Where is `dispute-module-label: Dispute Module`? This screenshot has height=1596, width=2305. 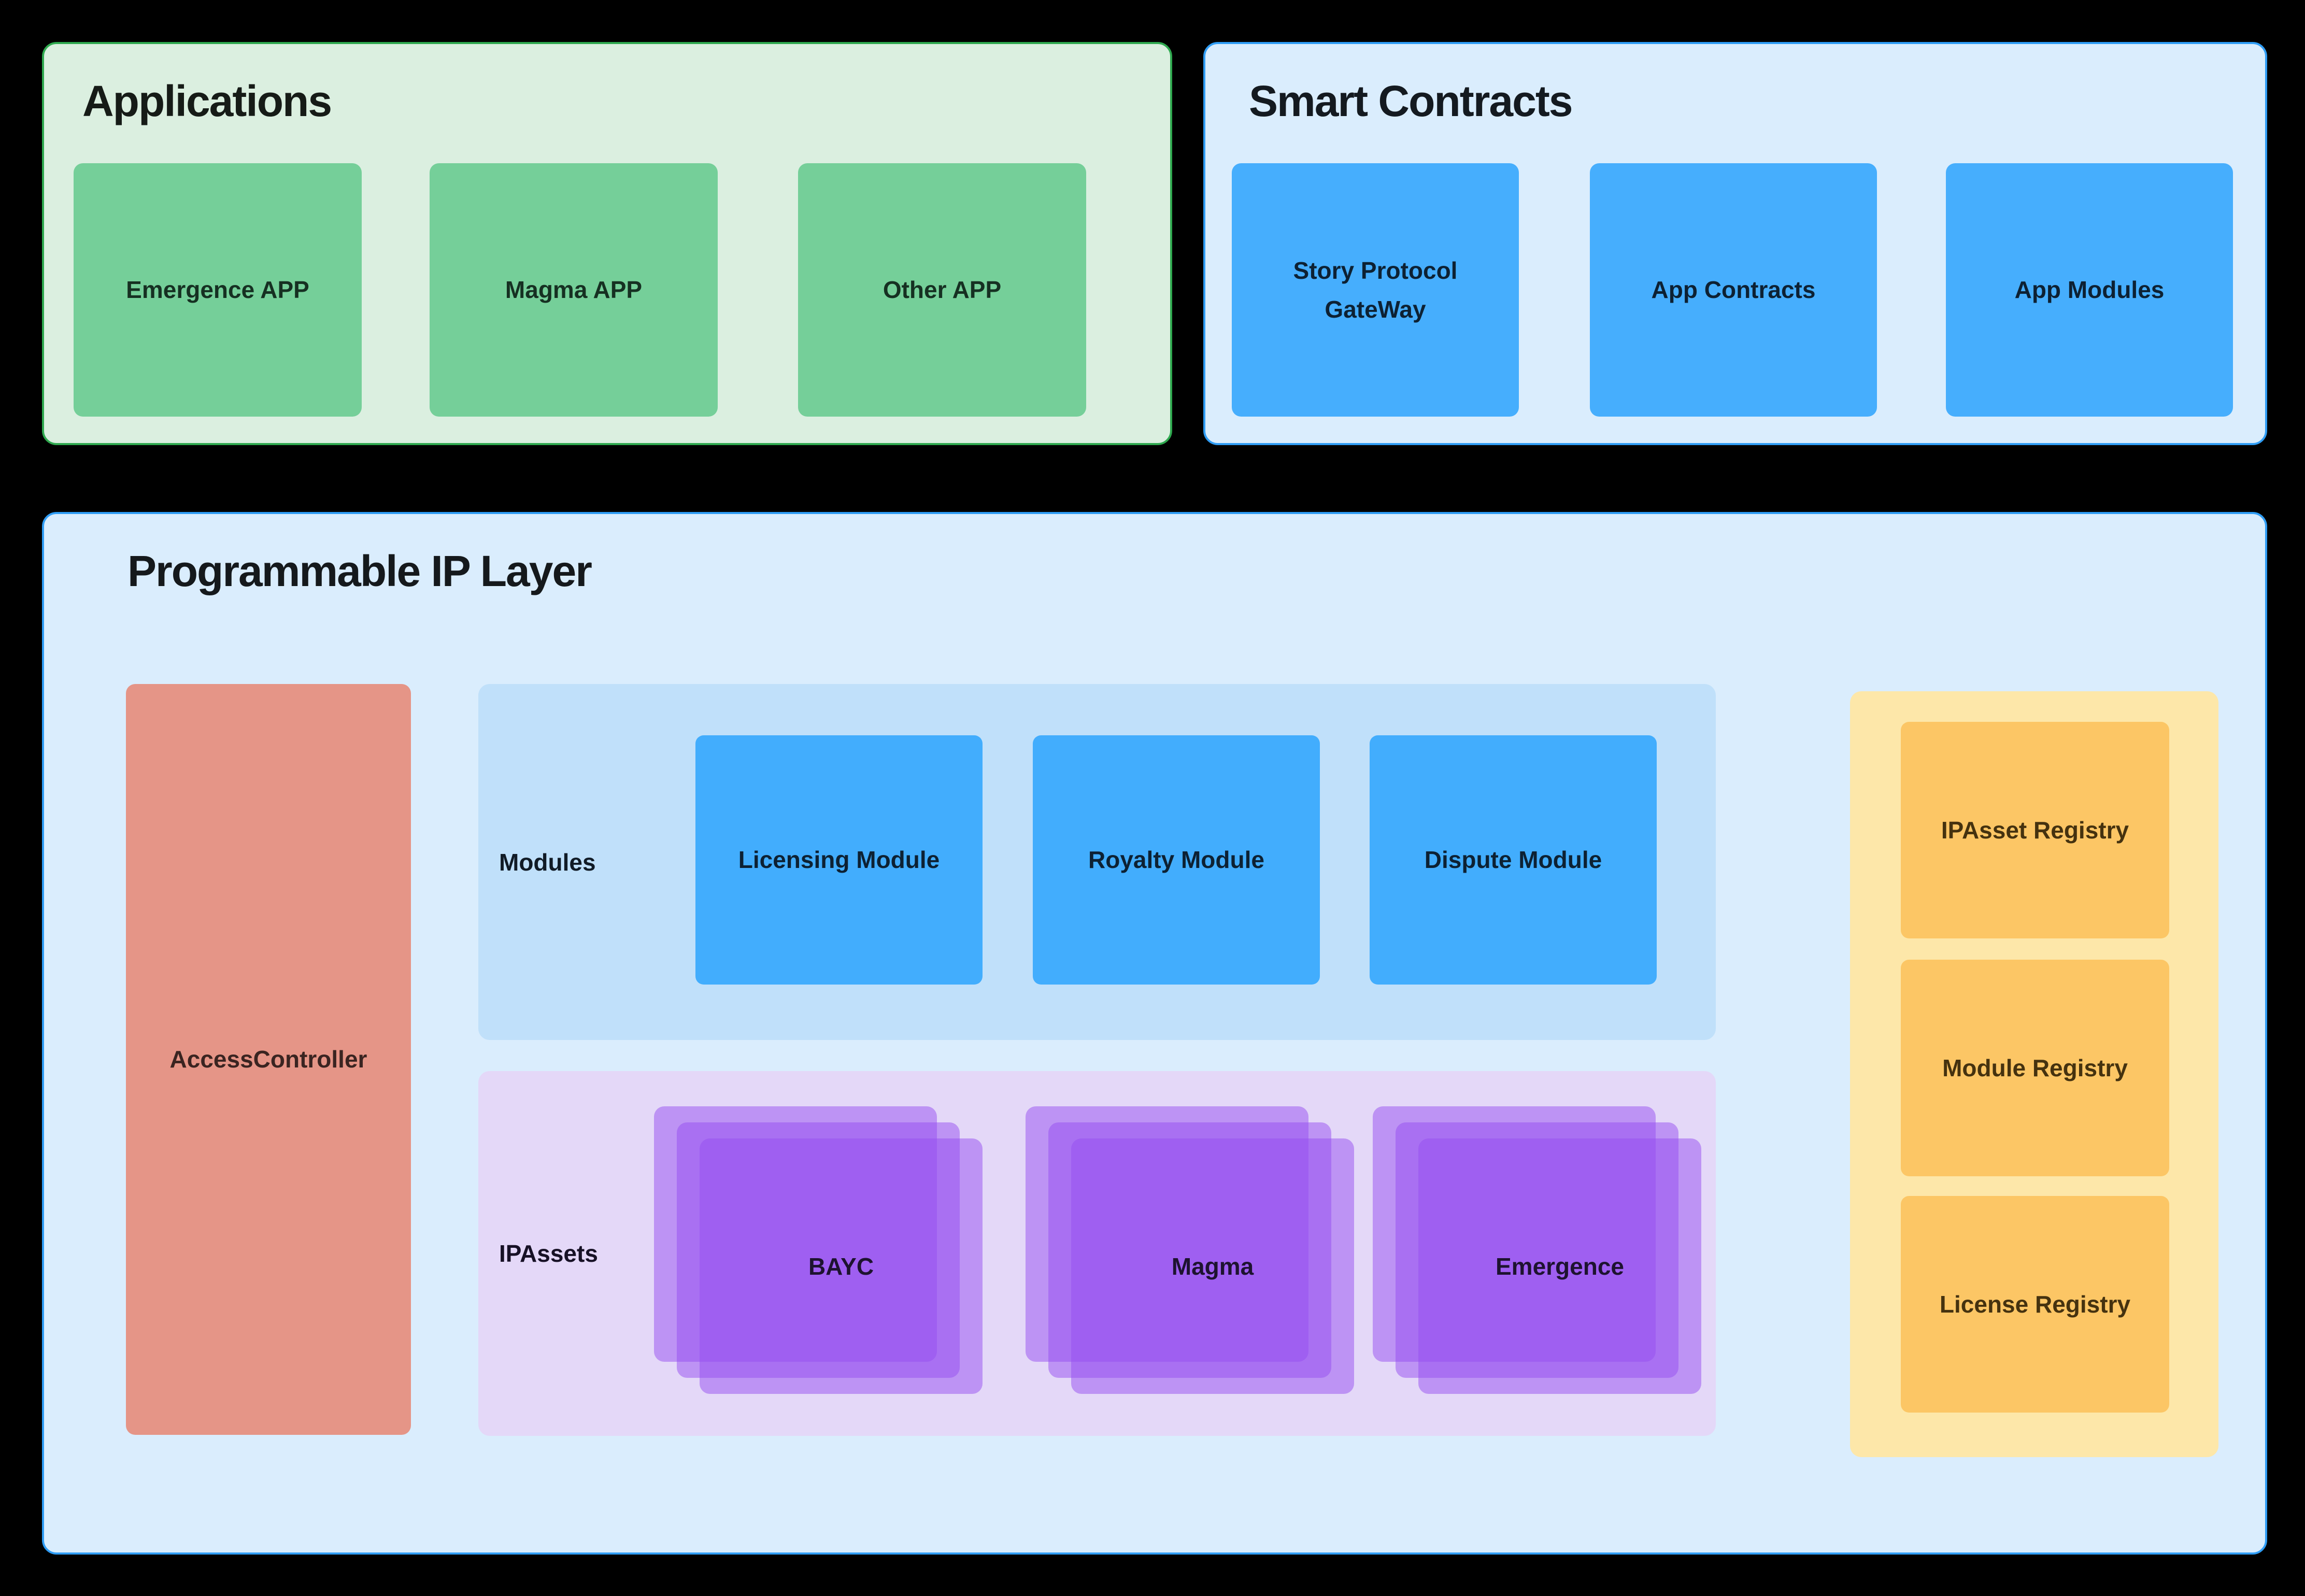
dispute-module-label: Dispute Module is located at coordinates (1513, 860).